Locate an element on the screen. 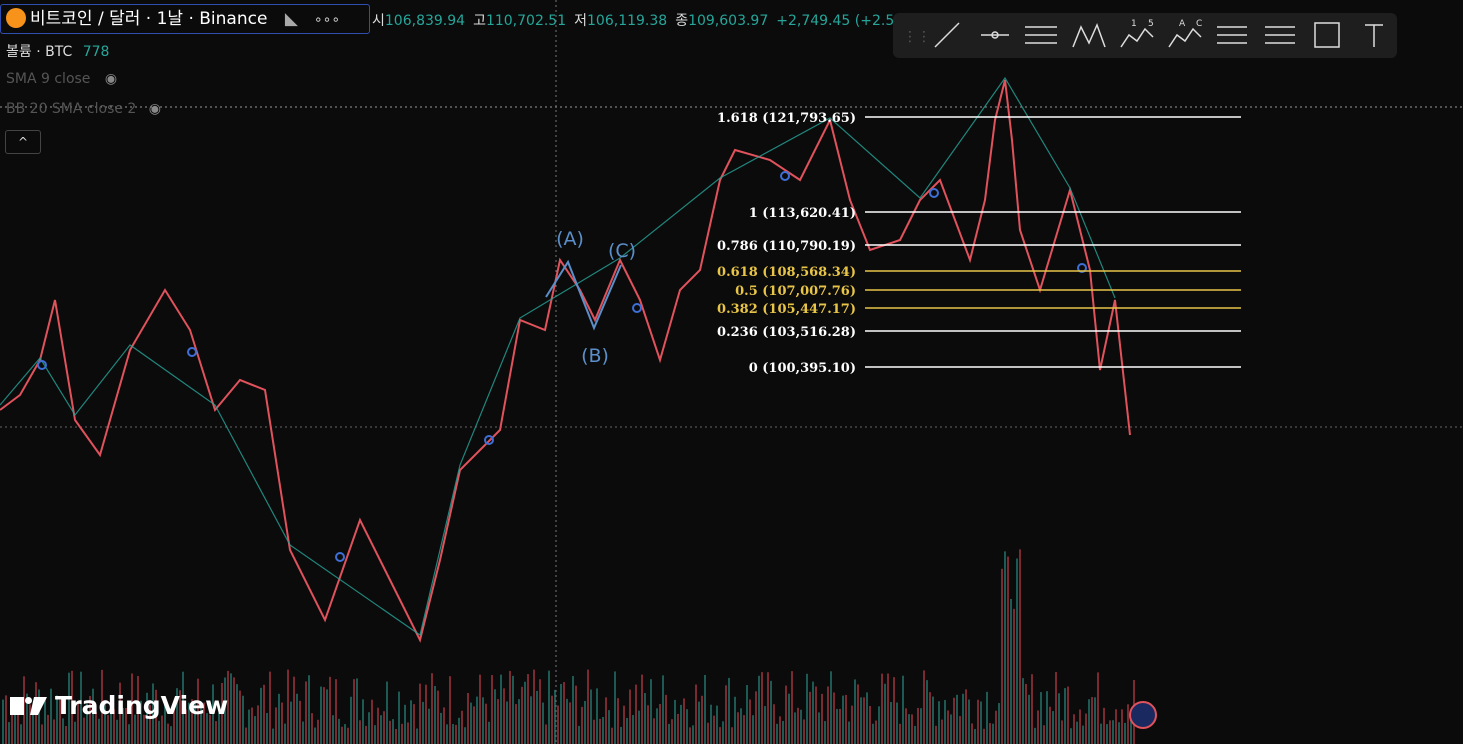  volume-label: 볼륨 · BTC is located at coordinates (39, 52).